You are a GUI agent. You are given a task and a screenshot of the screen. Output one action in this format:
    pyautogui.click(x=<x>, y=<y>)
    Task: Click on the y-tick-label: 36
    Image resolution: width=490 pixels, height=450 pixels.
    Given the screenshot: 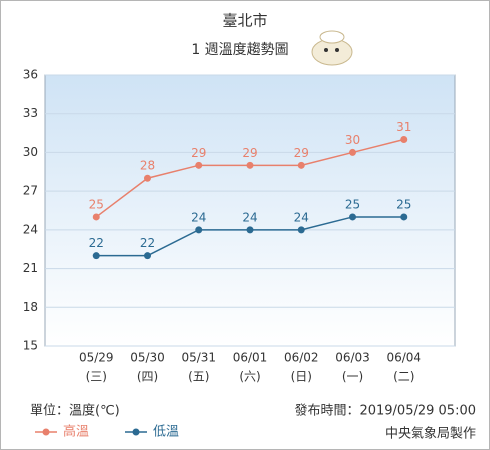 What is the action you would take?
    pyautogui.click(x=30, y=75)
    